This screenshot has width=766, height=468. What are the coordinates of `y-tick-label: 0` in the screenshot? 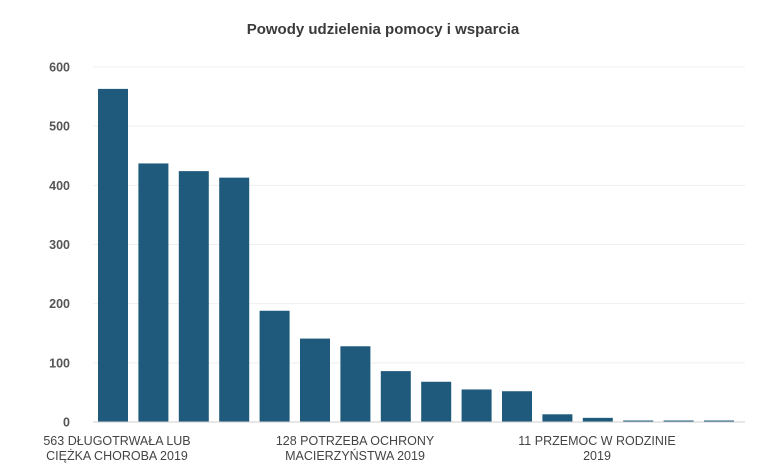 It's located at (66, 423).